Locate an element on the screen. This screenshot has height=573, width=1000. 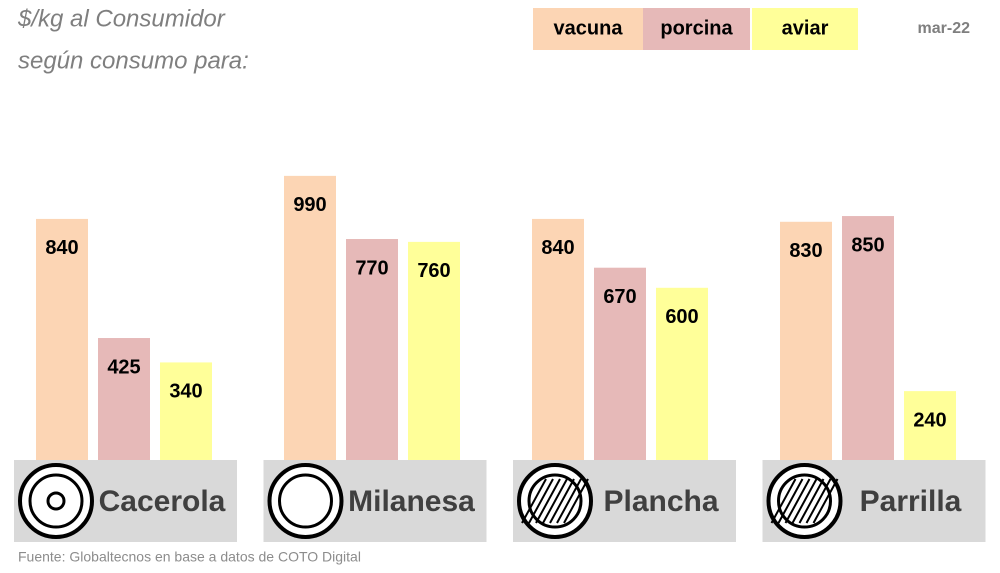
data-label: 670 is located at coordinates (619, 297).